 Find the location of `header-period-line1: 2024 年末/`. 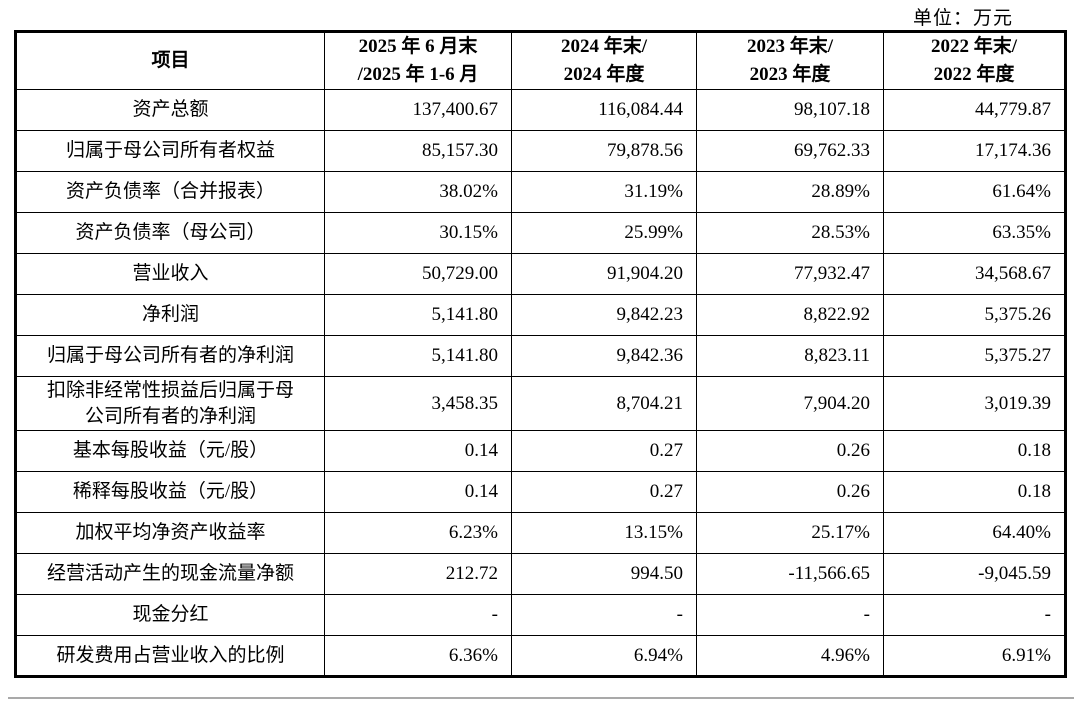

header-period-line1: 2024 年末/ is located at coordinates (604, 47).